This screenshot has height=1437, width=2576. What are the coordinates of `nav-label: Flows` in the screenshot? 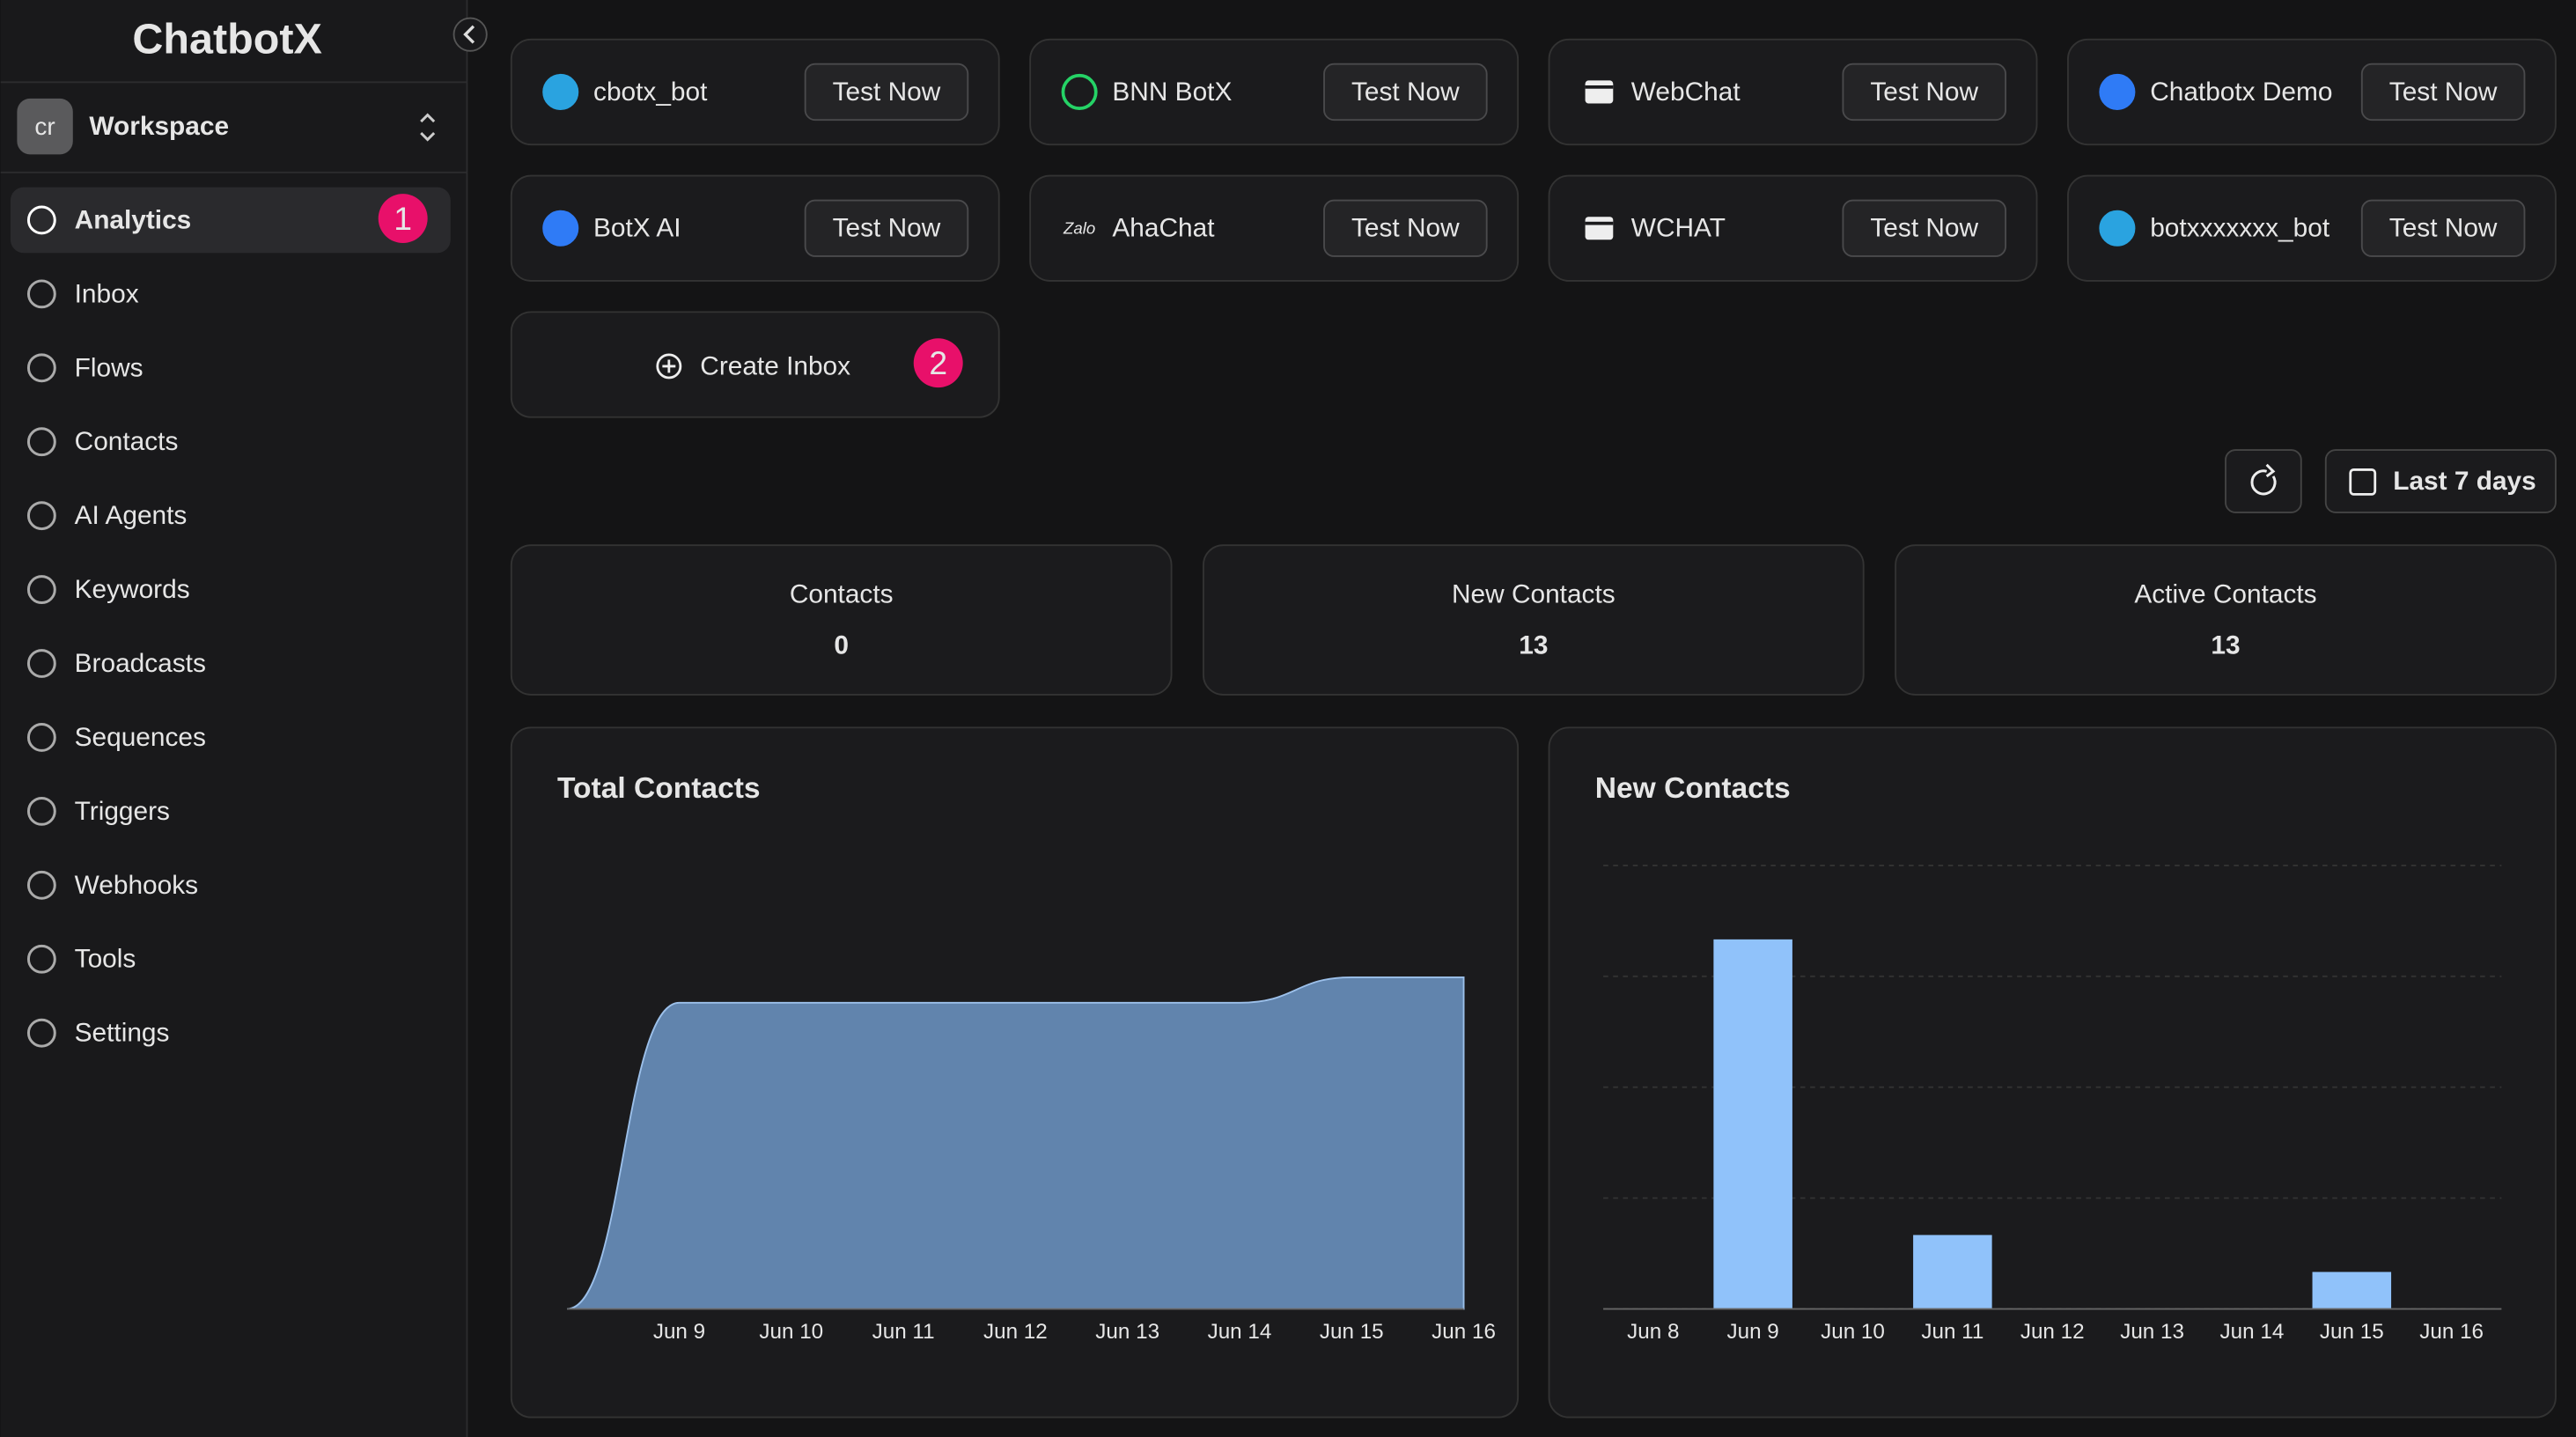 It's located at (110, 367).